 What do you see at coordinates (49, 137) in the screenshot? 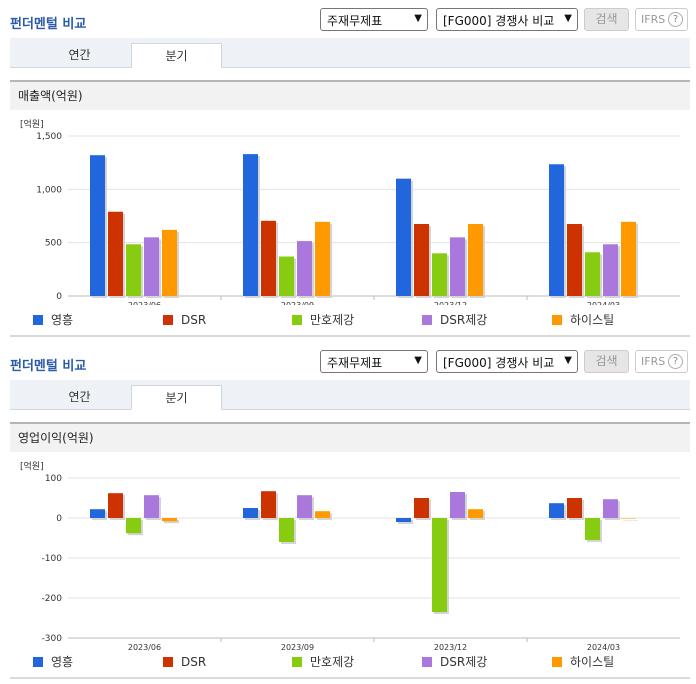
I see `y-tick-label: 1,500` at bounding box center [49, 137].